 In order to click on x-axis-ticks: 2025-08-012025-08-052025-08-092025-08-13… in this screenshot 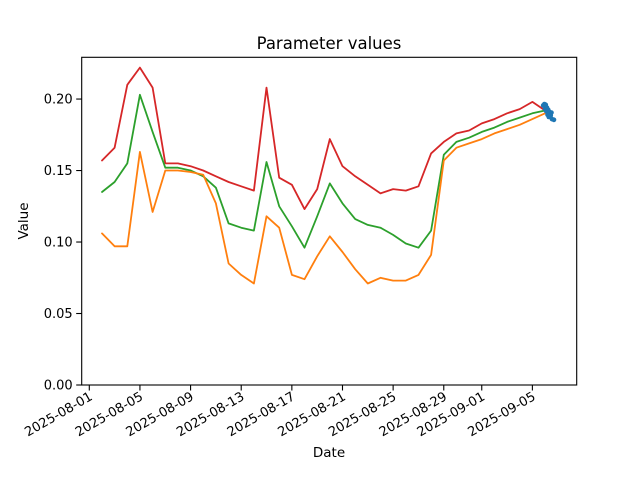, I will do `click(280, 412)`.